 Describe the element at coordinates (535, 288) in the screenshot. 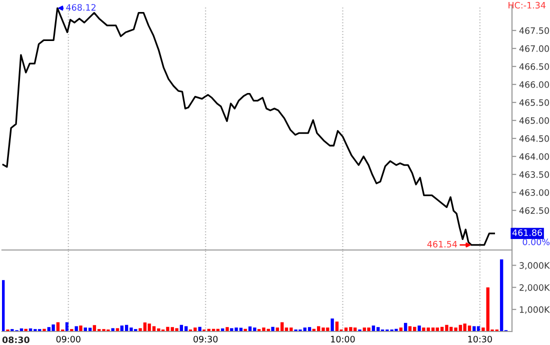

I see `y-tick-label: 2,000K` at that location.